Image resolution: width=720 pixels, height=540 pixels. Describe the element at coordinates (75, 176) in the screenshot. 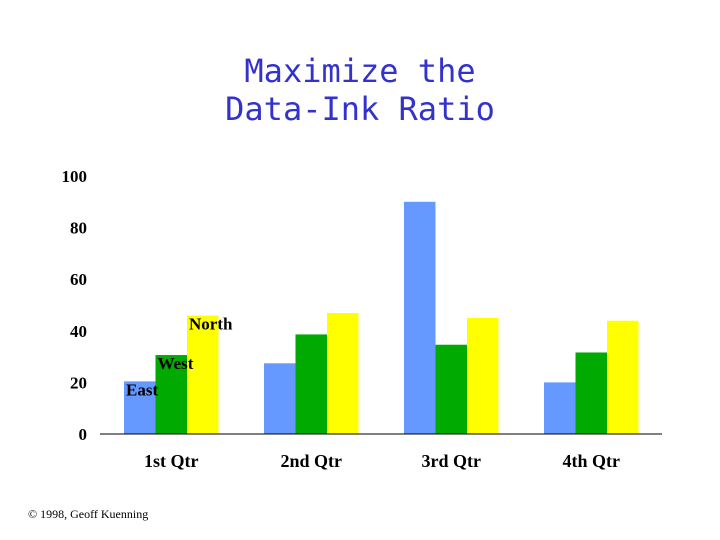

I see `y-tick-100: 100` at that location.